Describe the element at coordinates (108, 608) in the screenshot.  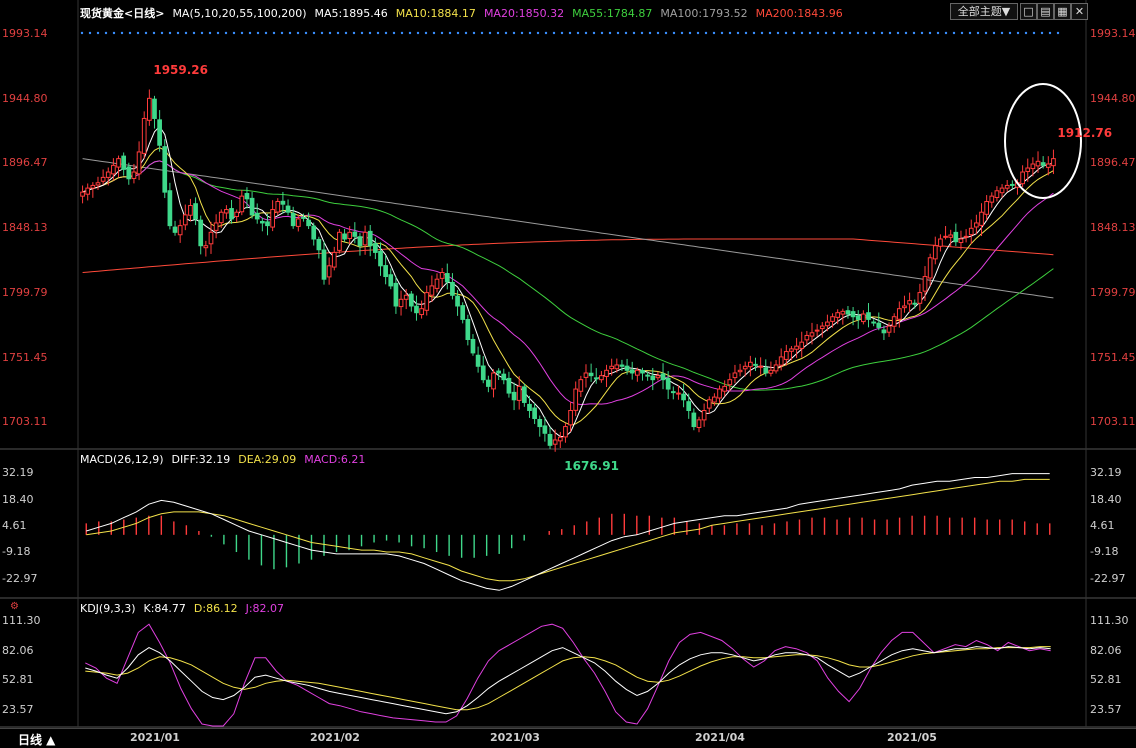
I see `kdj-params: KDJ(9,3,3)` at that location.